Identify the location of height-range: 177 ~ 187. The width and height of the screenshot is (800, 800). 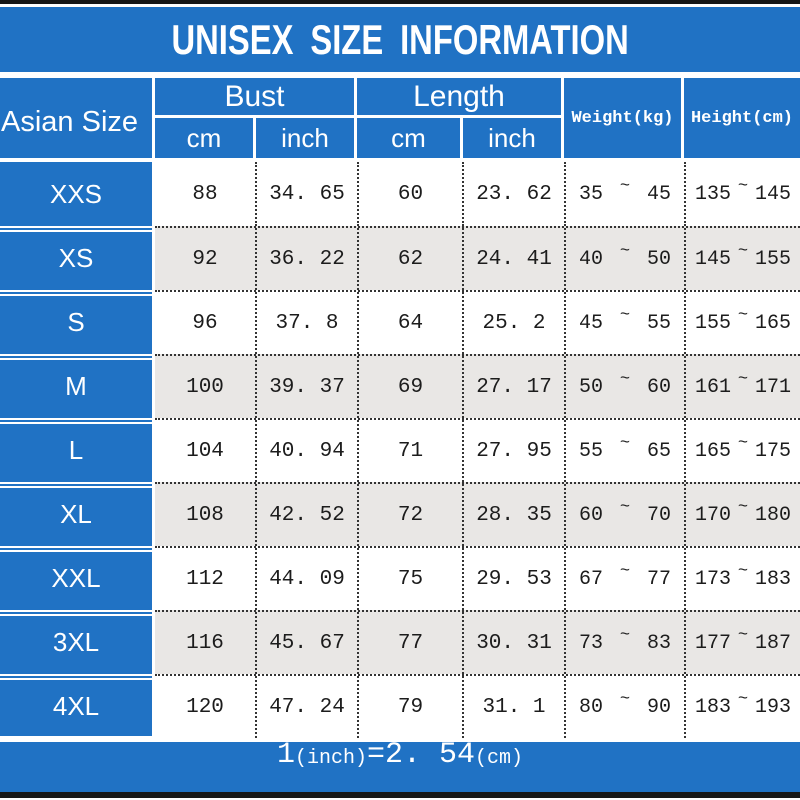
(742, 643).